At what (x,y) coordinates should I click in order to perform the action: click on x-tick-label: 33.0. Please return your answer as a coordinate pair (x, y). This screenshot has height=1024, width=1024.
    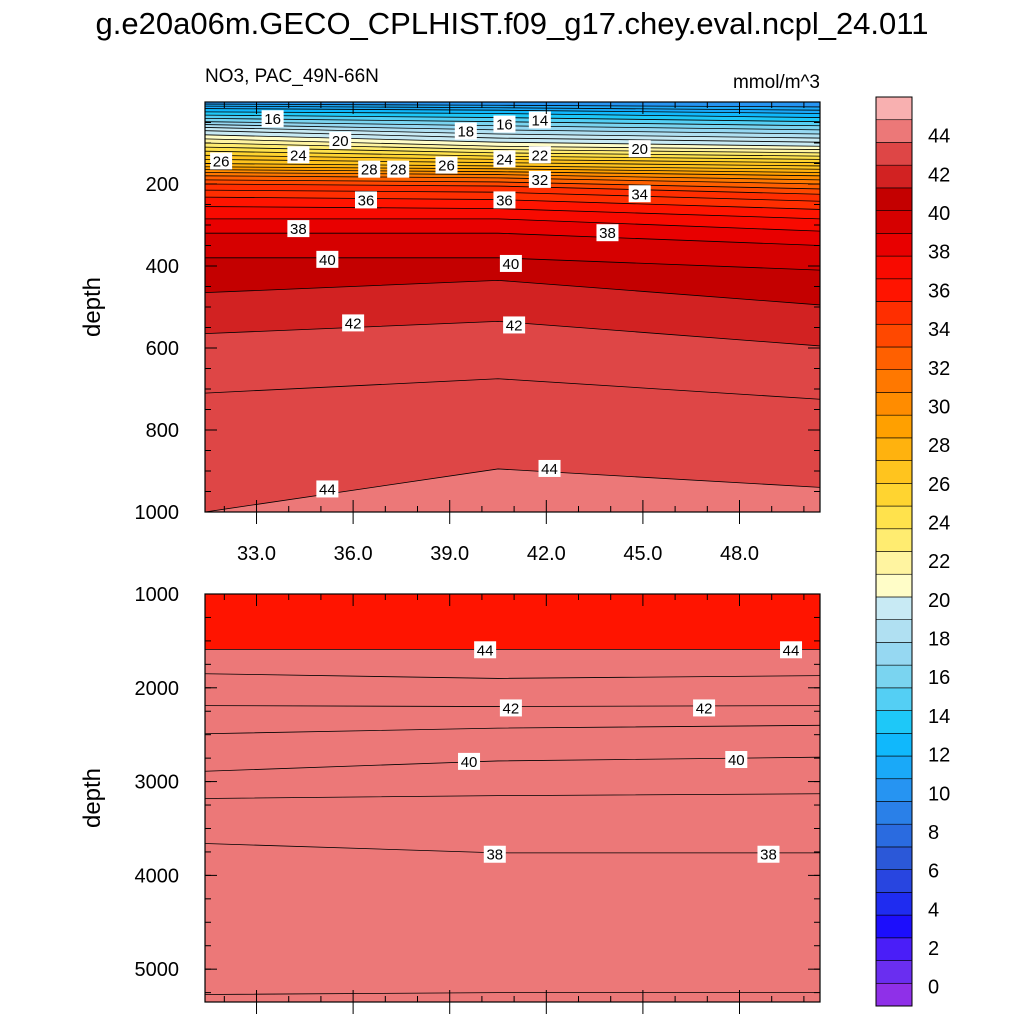
    Looking at the image, I should click on (256, 554).